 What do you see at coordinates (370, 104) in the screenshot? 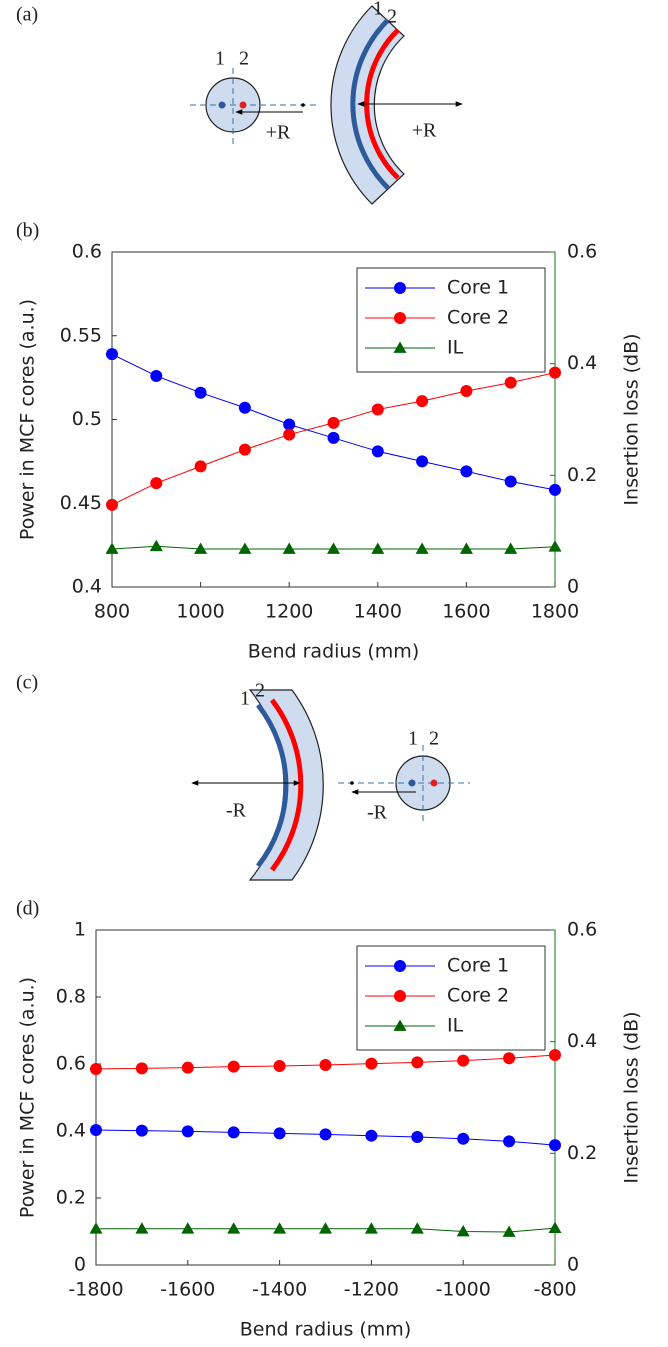
I see `core-1-path` at bounding box center [370, 104].